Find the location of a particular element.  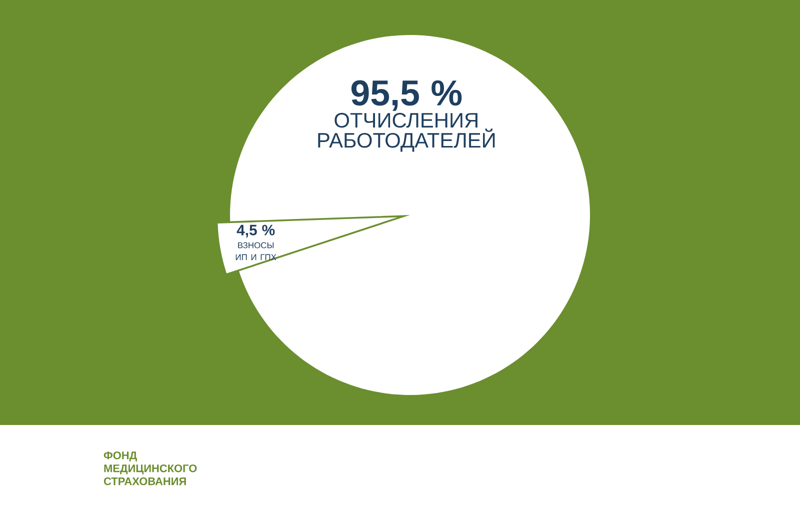

data-label: 4,5 % is located at coordinates (255, 231).